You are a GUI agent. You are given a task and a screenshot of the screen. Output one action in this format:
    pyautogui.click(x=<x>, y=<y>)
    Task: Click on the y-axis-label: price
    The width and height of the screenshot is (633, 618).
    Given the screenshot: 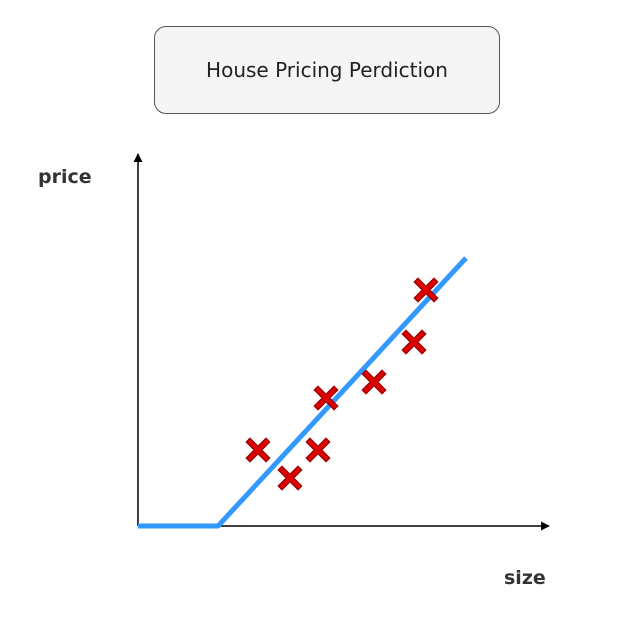 What is the action you would take?
    pyautogui.click(x=65, y=177)
    